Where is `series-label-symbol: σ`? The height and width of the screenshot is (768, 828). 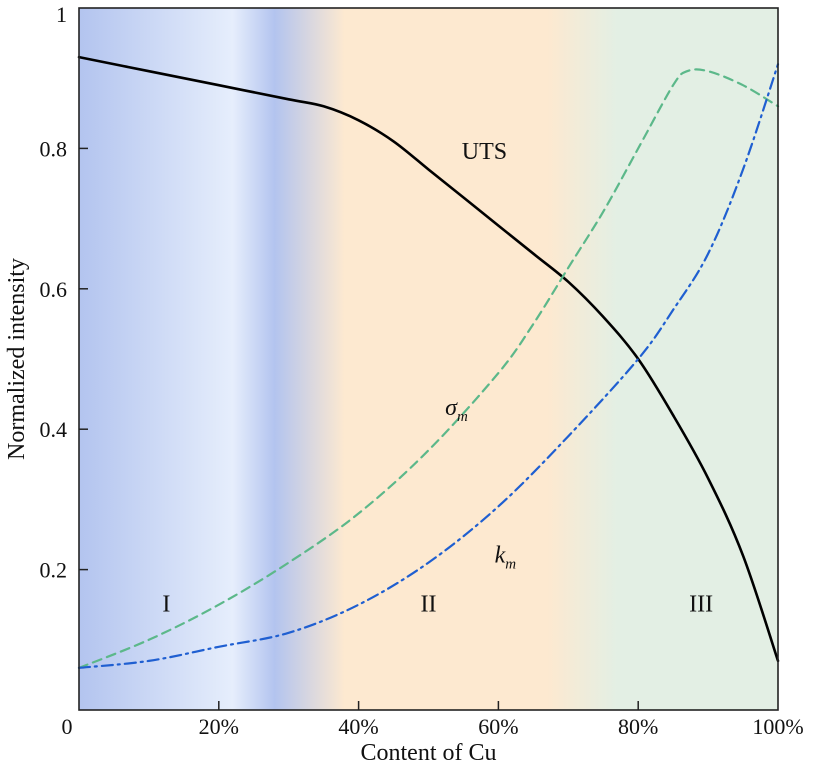
series-label-symbol: σ is located at coordinates (451, 408).